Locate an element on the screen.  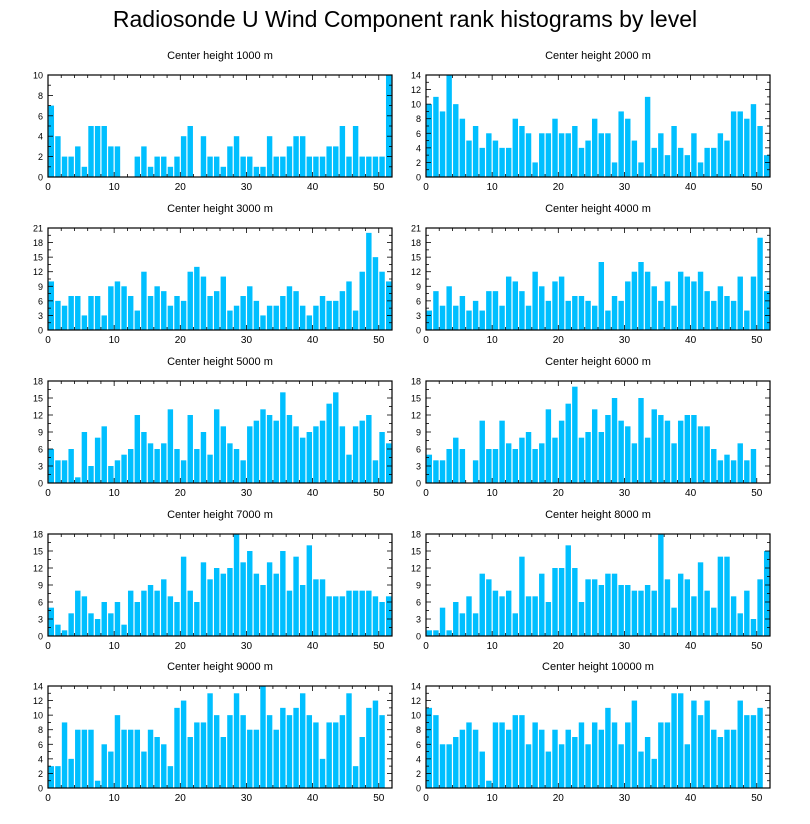
panel-1-ytick-label: 0 is located at coordinates (40, 178).